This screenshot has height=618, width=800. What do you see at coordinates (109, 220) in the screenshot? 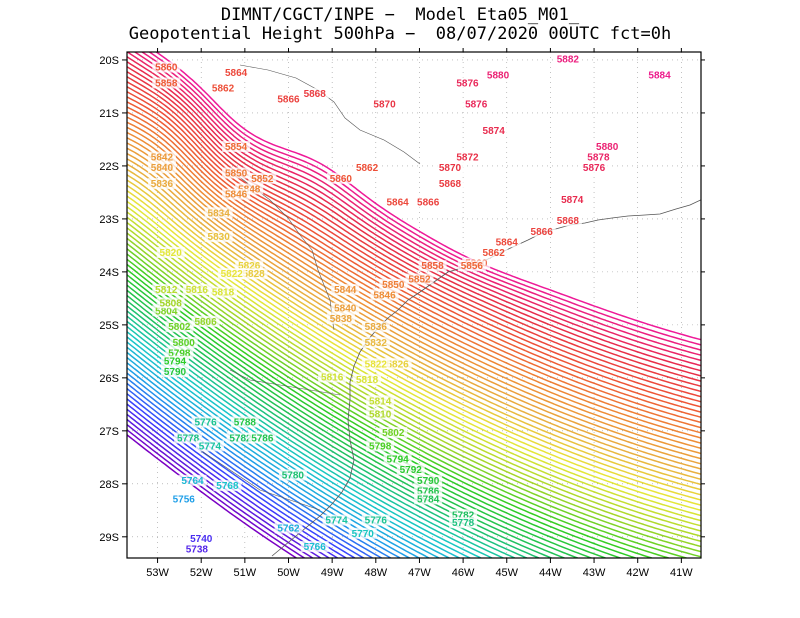
I see `y-tick-label: 23S` at bounding box center [109, 220].